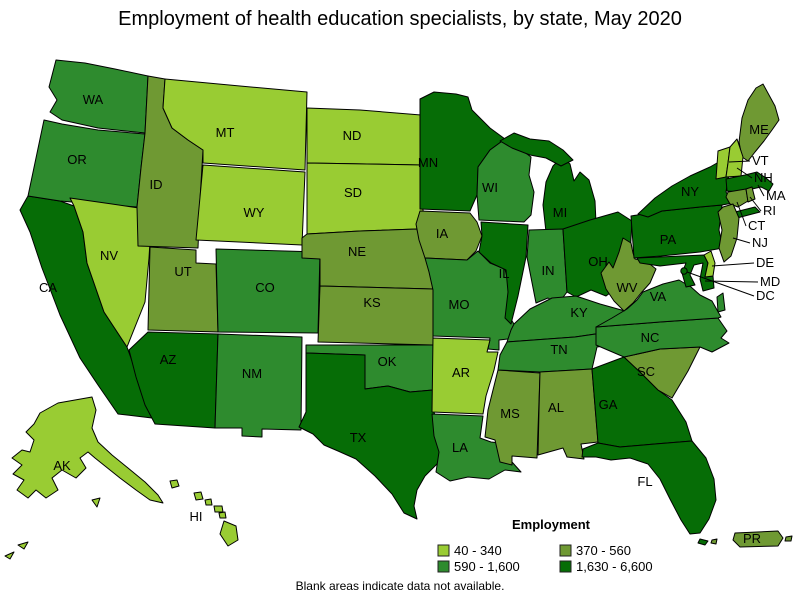 Image resolution: width=800 pixels, height=600 pixels. Describe the element at coordinates (235, 124) in the screenshot. I see `state-mt` at that location.